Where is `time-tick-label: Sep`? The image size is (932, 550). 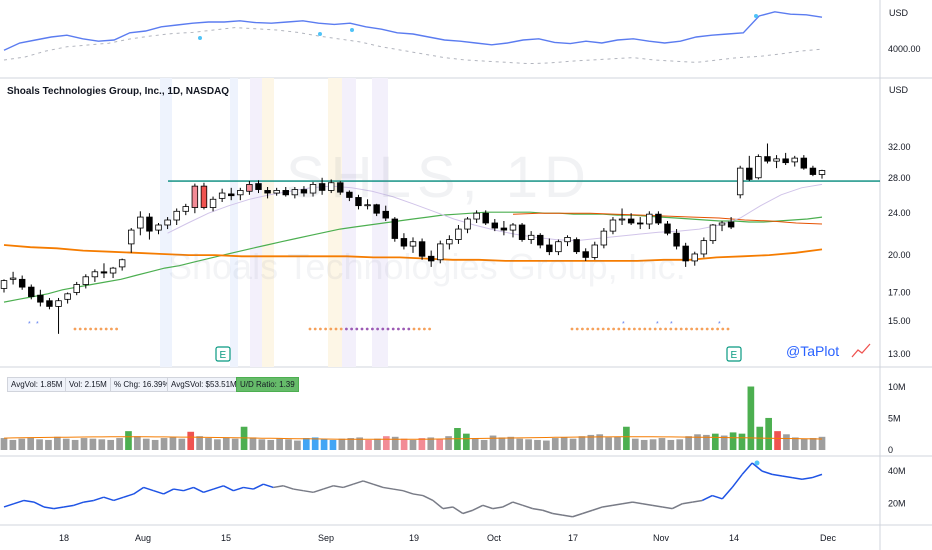 time-tick-label: Sep is located at coordinates (326, 538).